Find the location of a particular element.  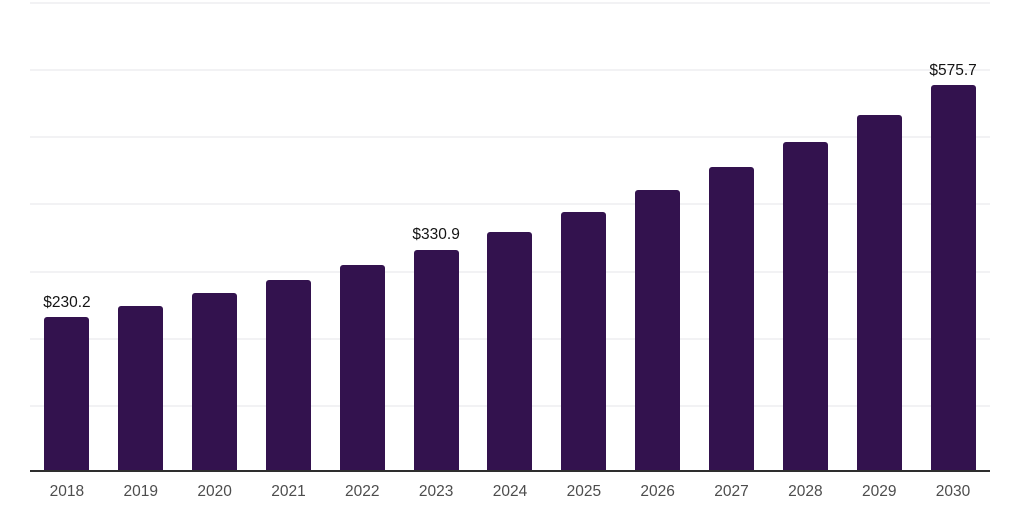

x-tick-2029: 2029 is located at coordinates (879, 491).